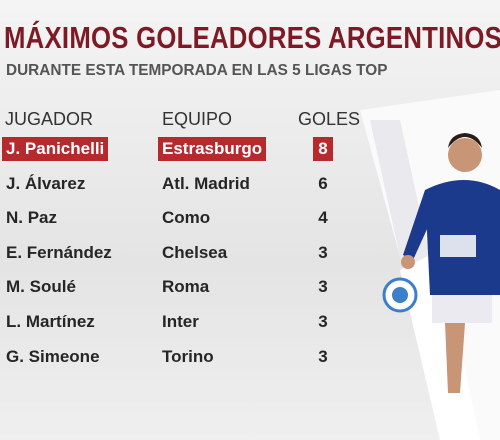 The image size is (500, 440). What do you see at coordinates (329, 119) in the screenshot?
I see `column-header: GOLES` at bounding box center [329, 119].